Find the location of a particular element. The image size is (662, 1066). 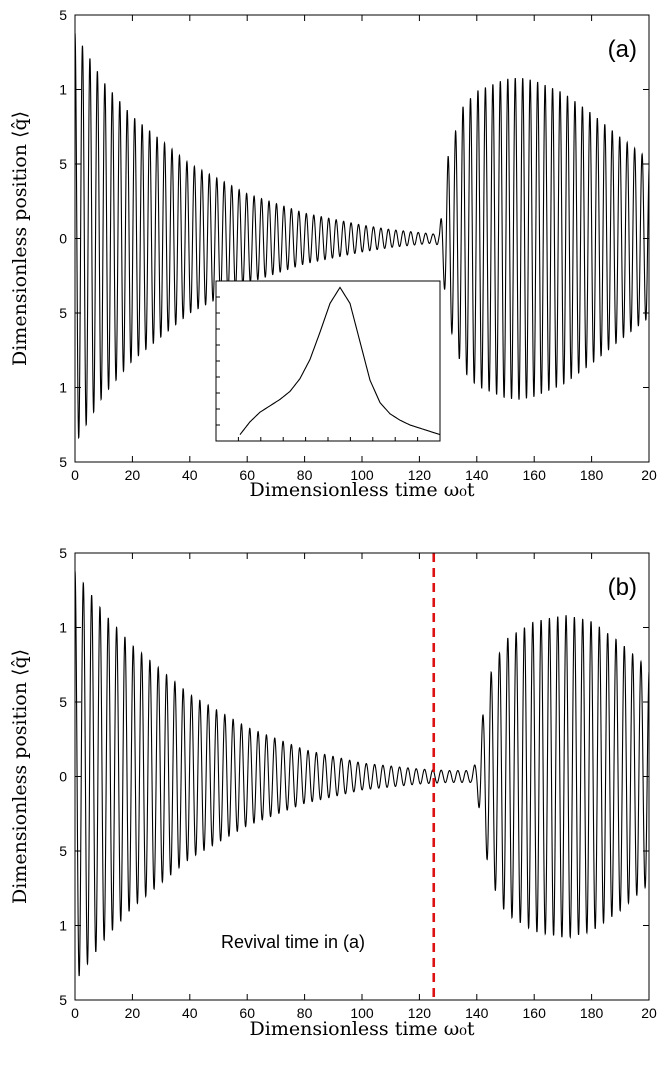

panel-label: (a) is located at coordinates (622, 49).